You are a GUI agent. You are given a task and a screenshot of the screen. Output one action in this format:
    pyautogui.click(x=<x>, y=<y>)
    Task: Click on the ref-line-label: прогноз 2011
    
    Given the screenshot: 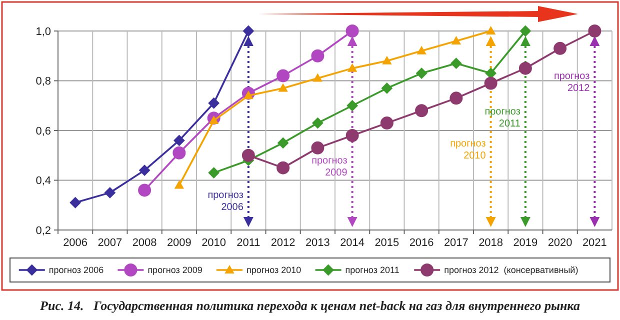 What is the action you would take?
    pyautogui.click(x=502, y=118)
    